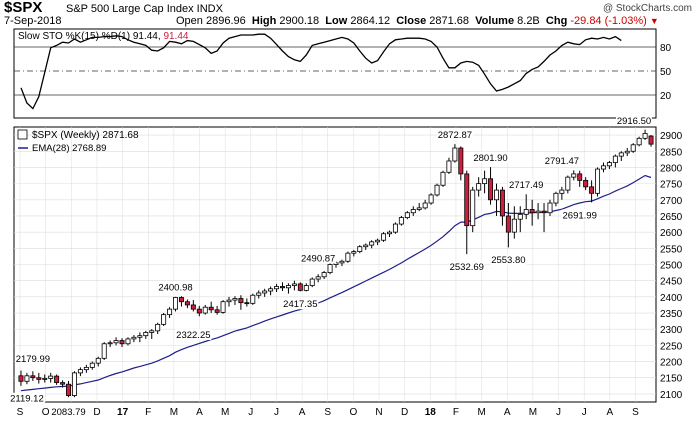  Describe the element at coordinates (85, 135) in the screenshot. I see `price-legend: $SPX (Weekly) 2871.68` at that location.